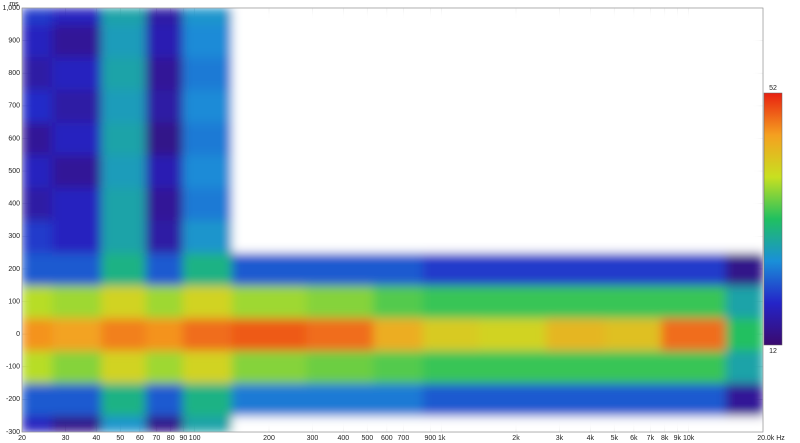  Describe the element at coordinates (13, 432) in the screenshot. I see `y-tick-label: -300` at that location.